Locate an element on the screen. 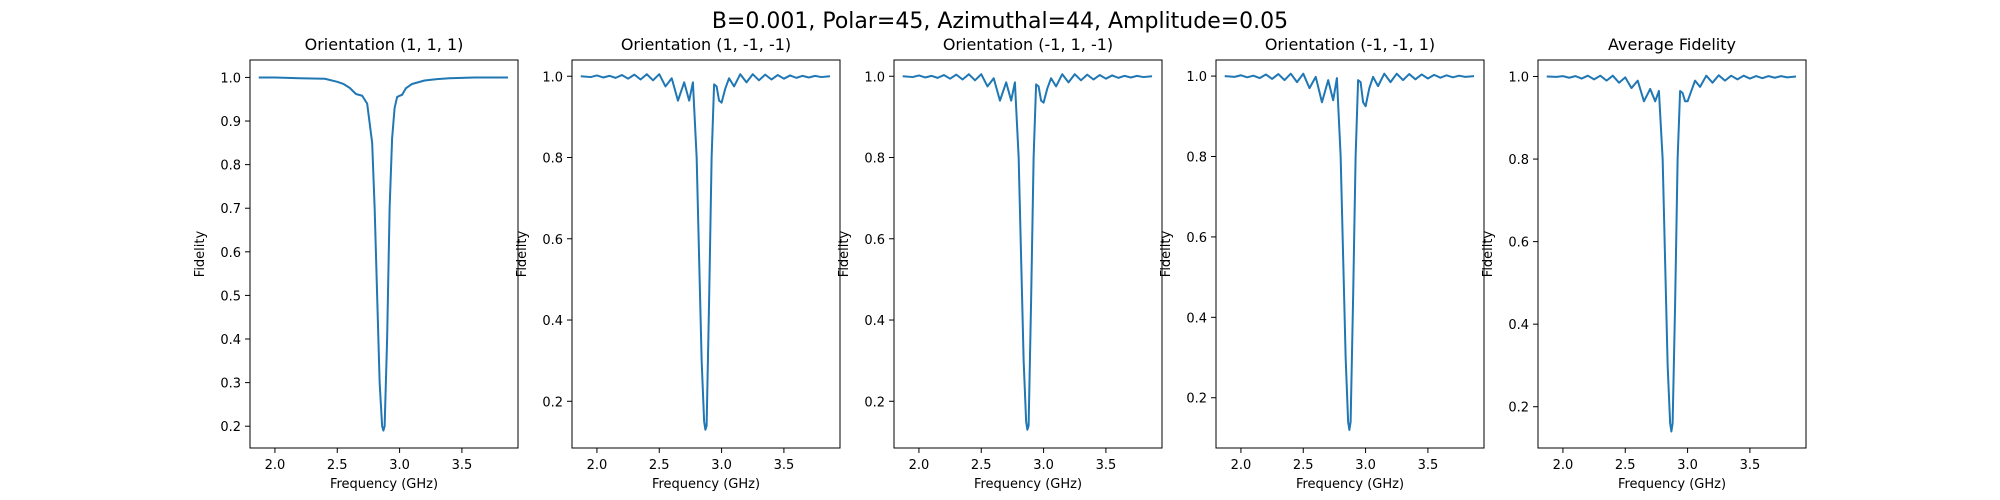  subplot-title: Average Fidelity is located at coordinates (1672, 44).